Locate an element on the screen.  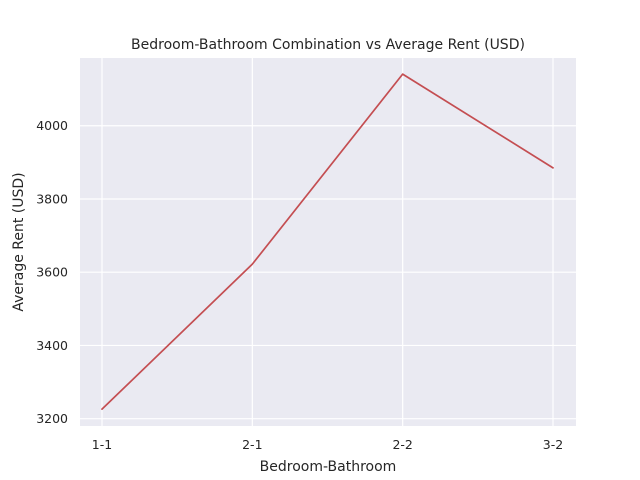
x-axis-label: Bedroom-Bathroom is located at coordinates (328, 467).